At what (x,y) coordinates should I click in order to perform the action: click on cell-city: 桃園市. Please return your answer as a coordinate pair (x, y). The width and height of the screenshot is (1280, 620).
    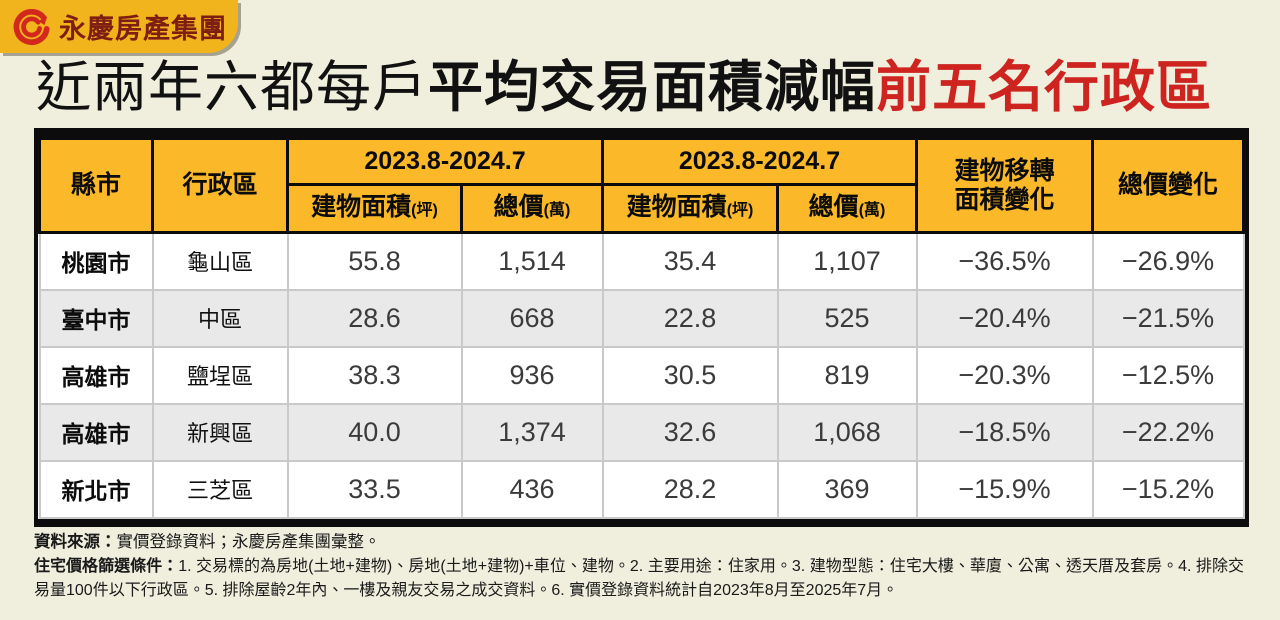
    Looking at the image, I should click on (96, 261).